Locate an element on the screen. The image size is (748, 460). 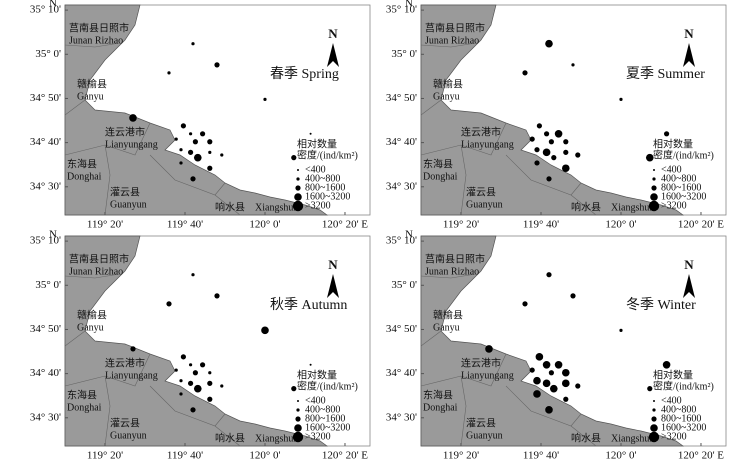
place-name-cn: 灌云县 is located at coordinates (125, 192).